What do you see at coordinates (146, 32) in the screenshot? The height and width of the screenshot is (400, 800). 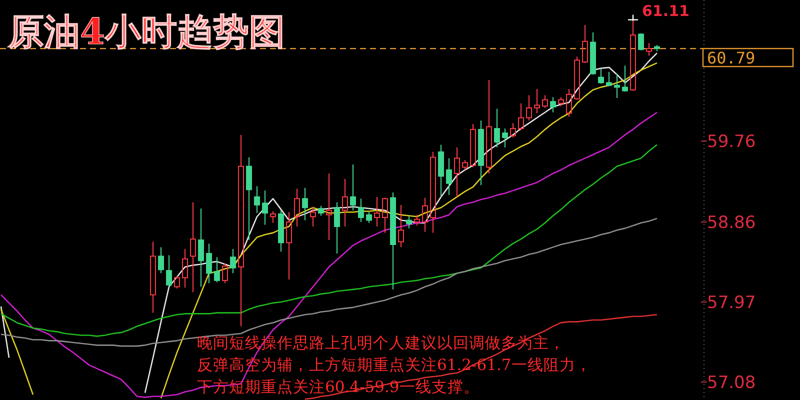 I see `chart-title: 原油4小时趋势图` at bounding box center [146, 32].